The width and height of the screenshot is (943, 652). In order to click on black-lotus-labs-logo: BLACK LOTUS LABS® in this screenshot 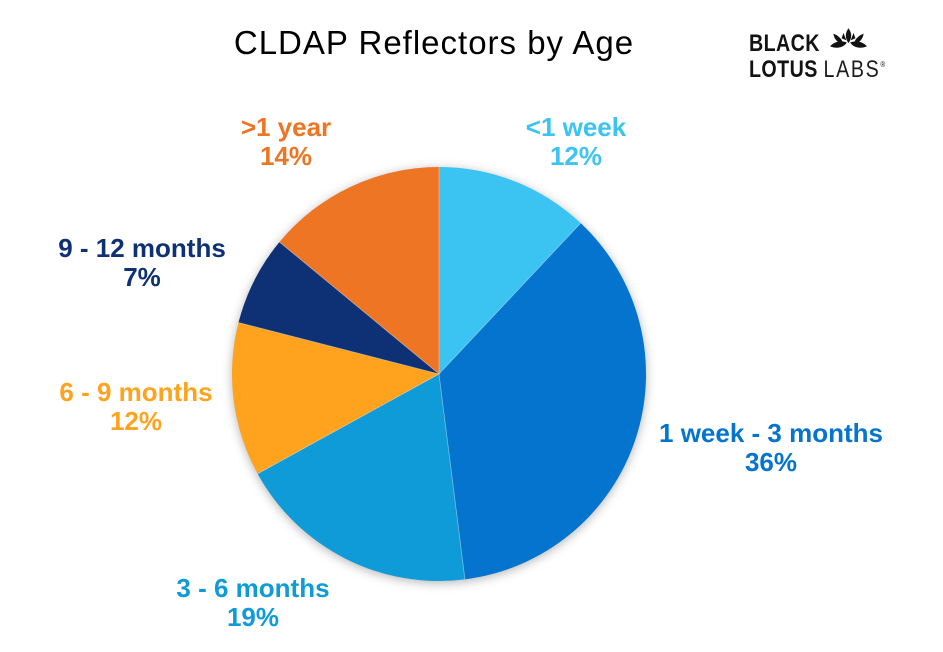, I will do `click(832, 55)`.